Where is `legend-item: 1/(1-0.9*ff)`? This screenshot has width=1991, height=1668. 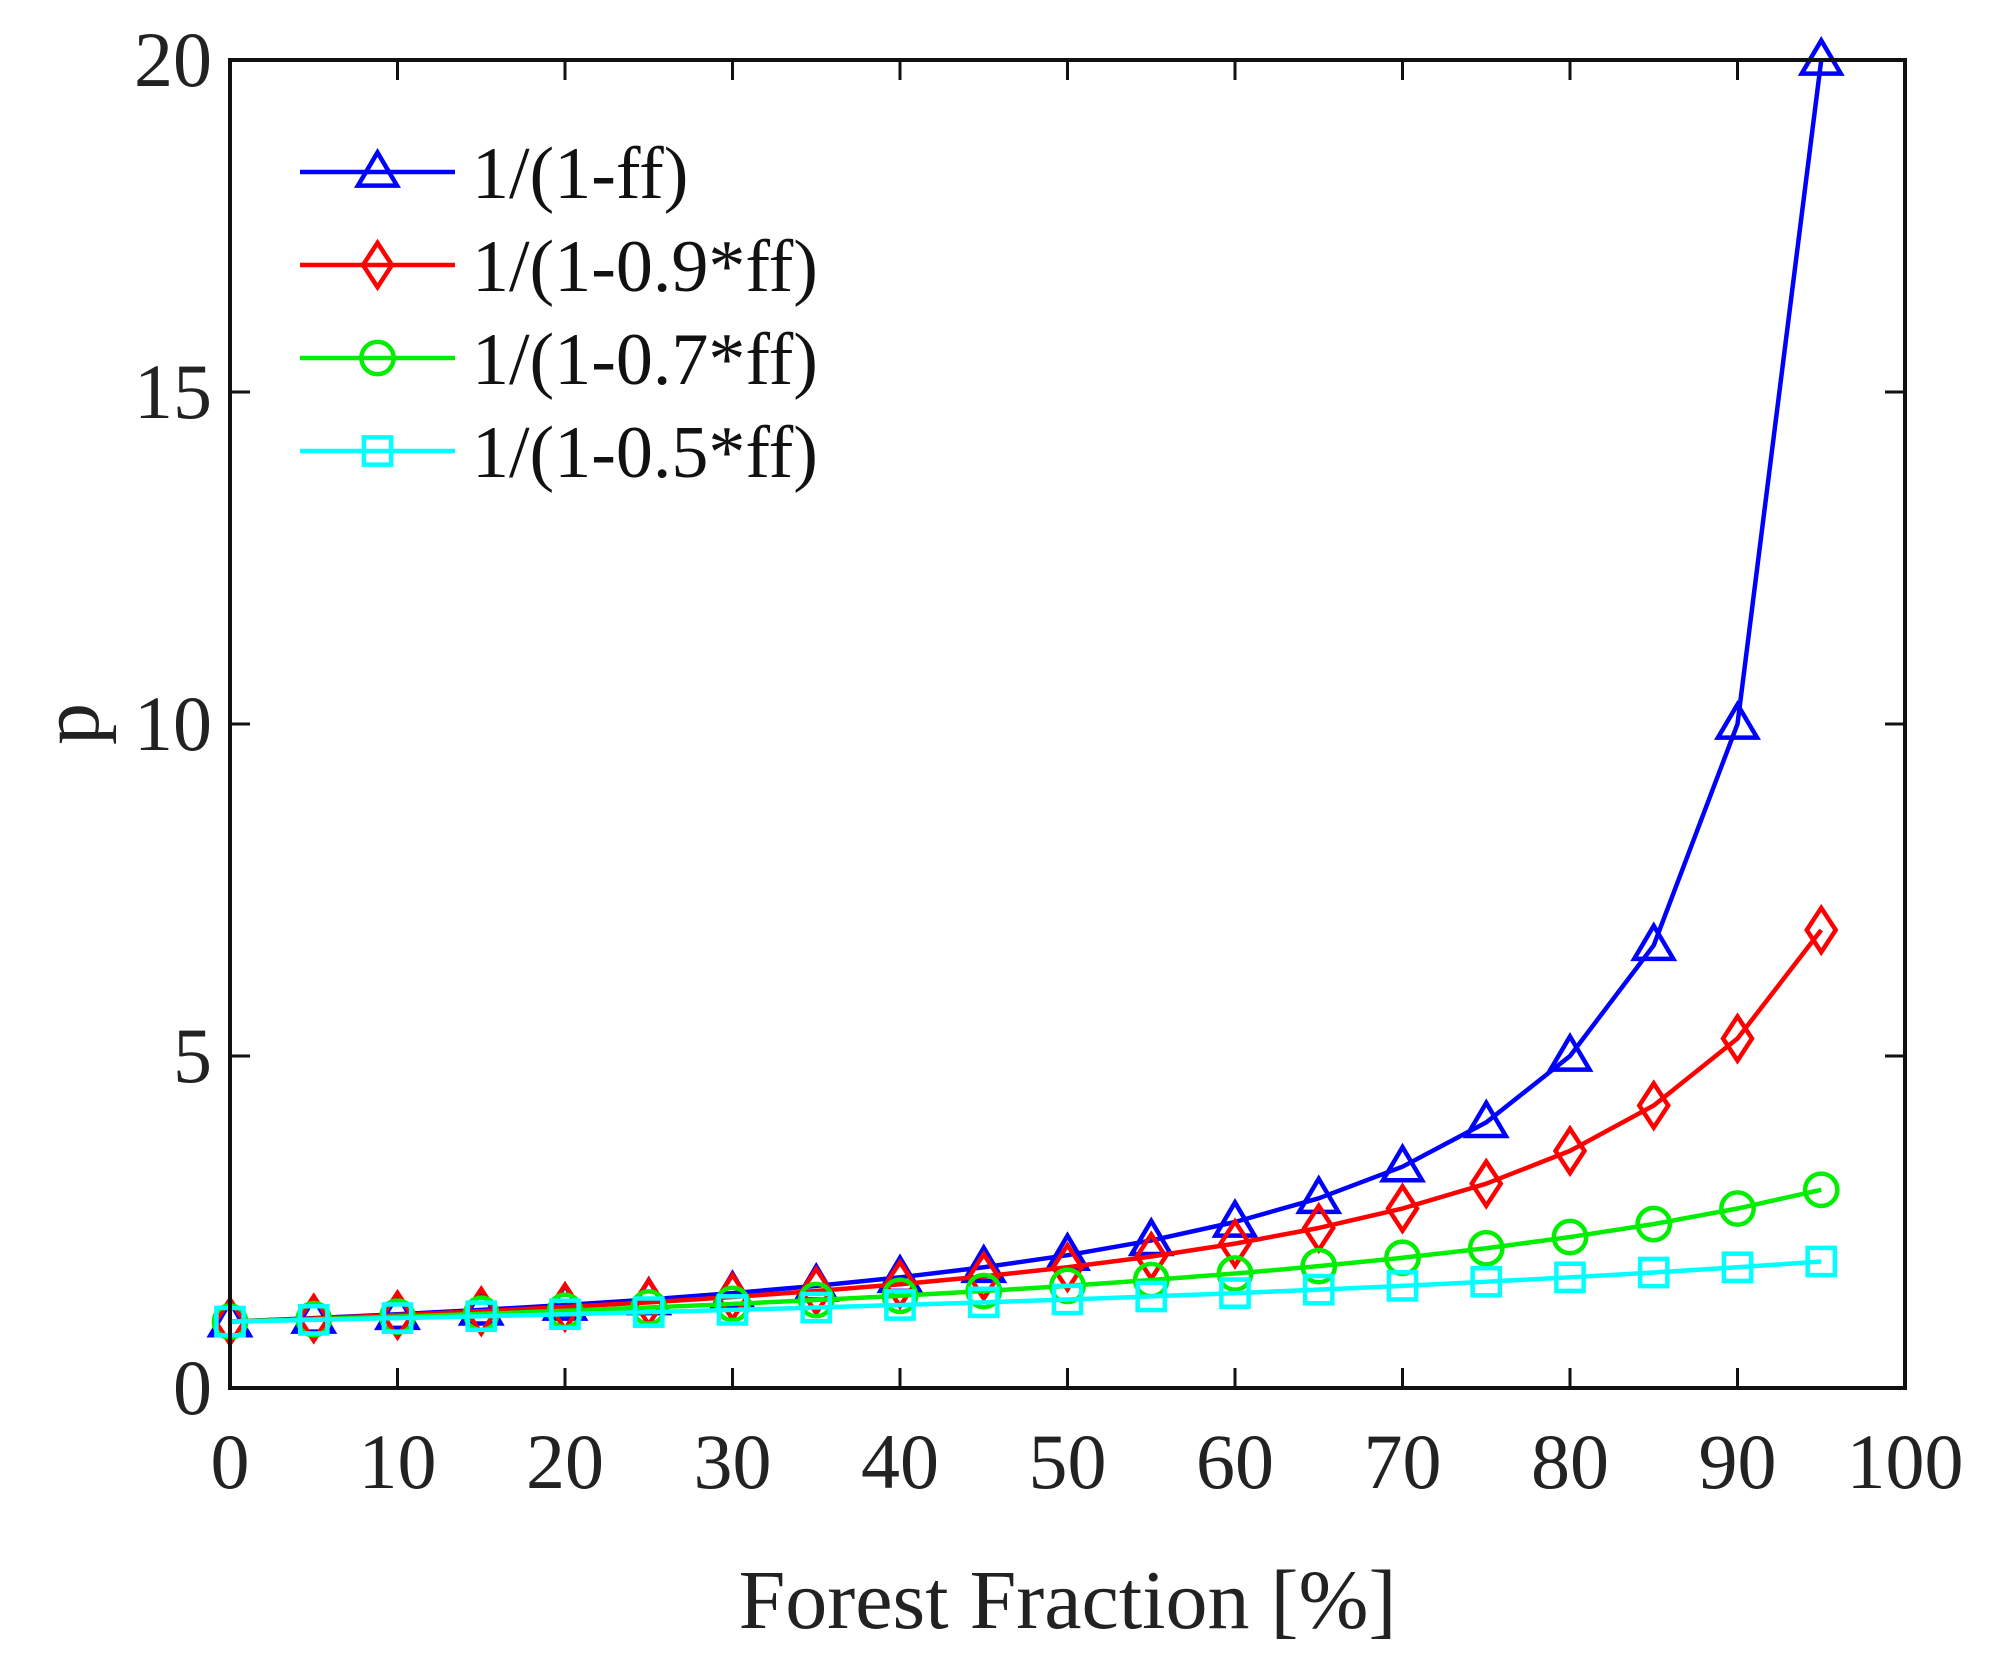
legend-item: 1/(1-0.9*ff) is located at coordinates (559, 267).